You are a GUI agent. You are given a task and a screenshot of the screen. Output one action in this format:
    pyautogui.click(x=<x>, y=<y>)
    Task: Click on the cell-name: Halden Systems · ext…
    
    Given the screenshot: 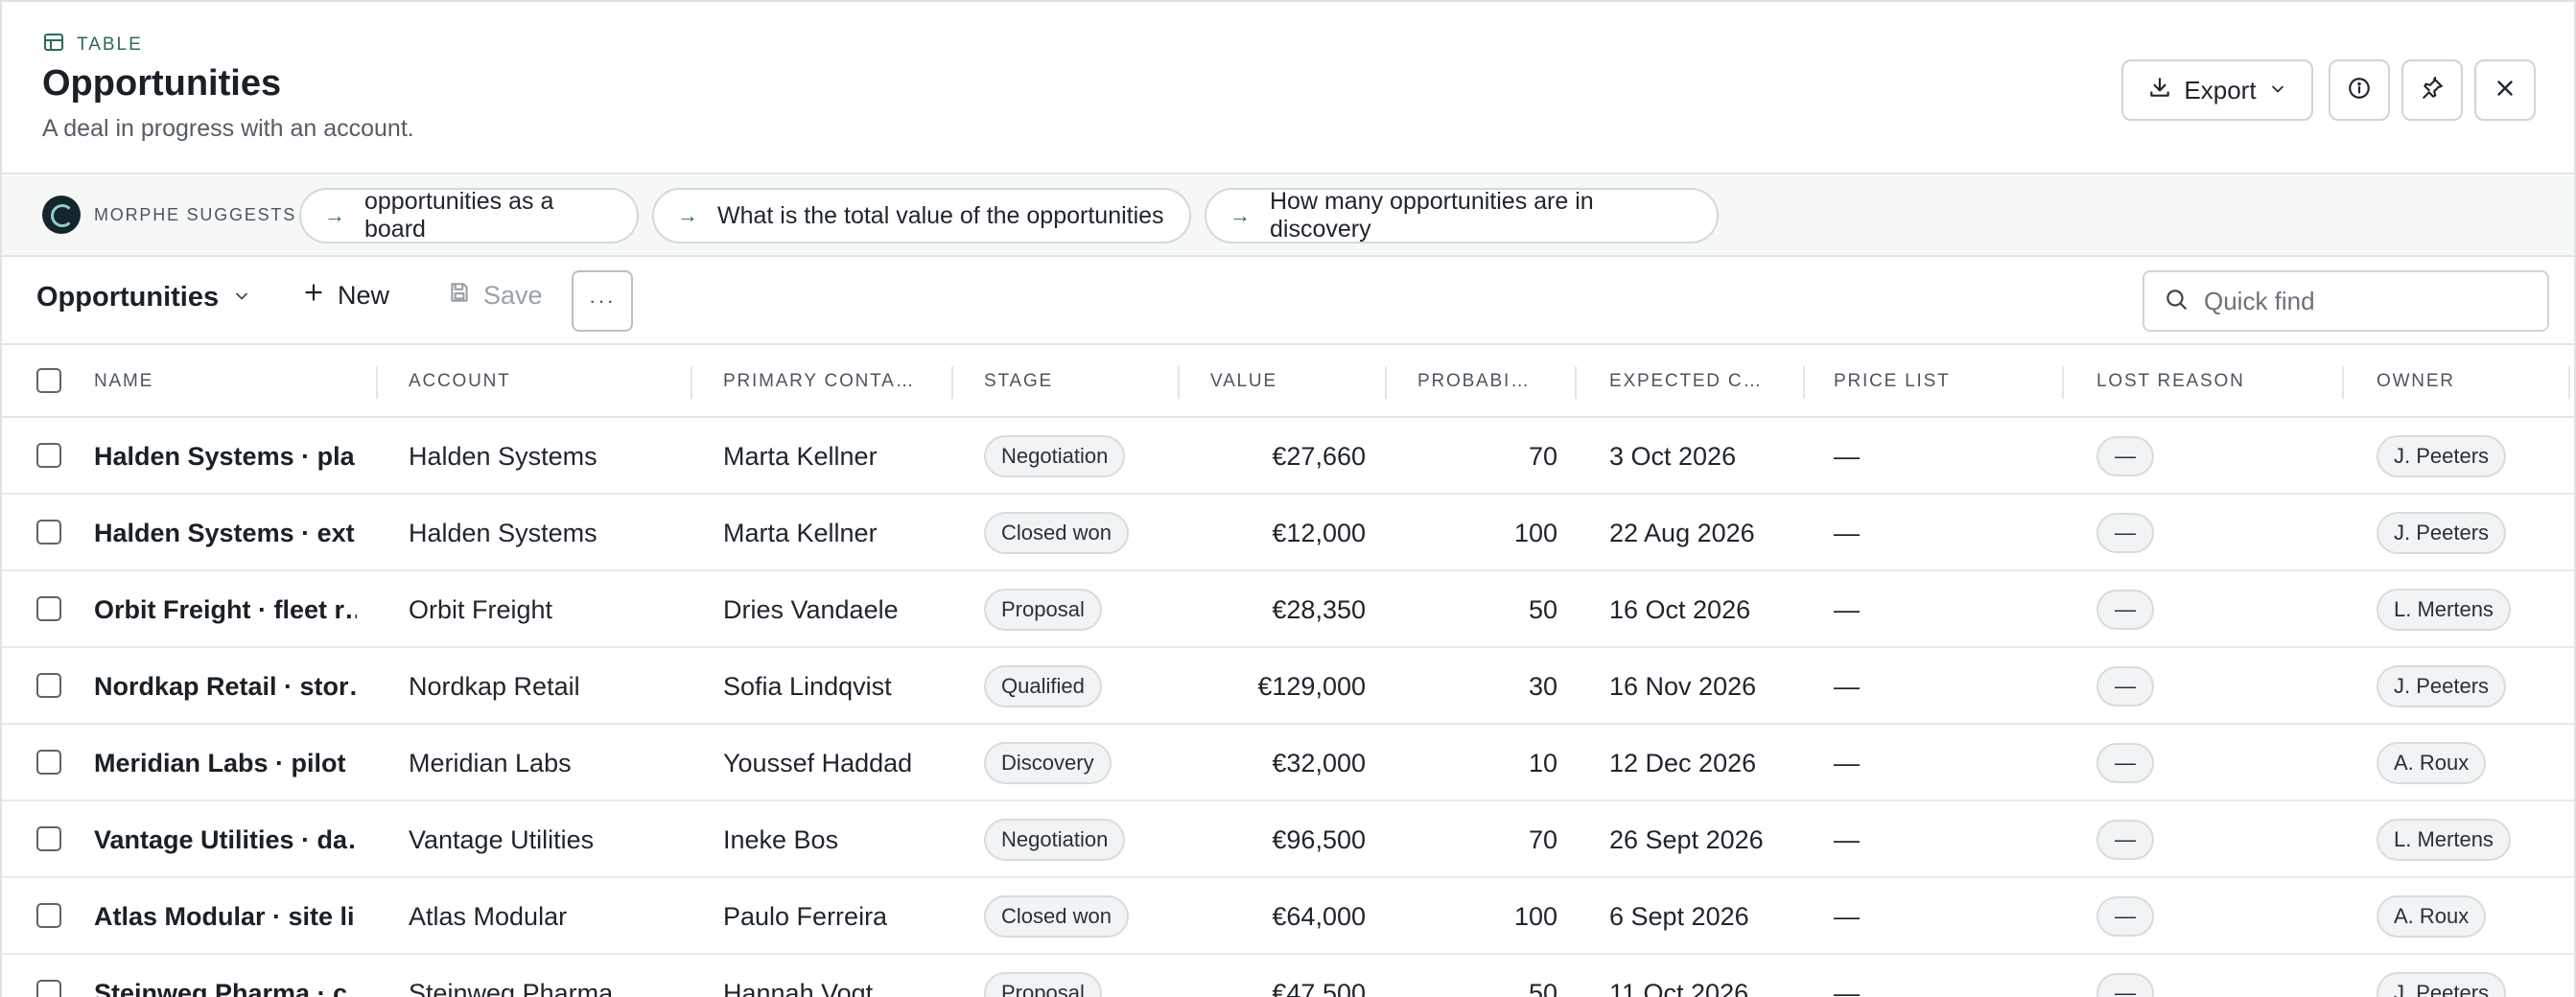 What is the action you would take?
    pyautogui.click(x=225, y=532)
    